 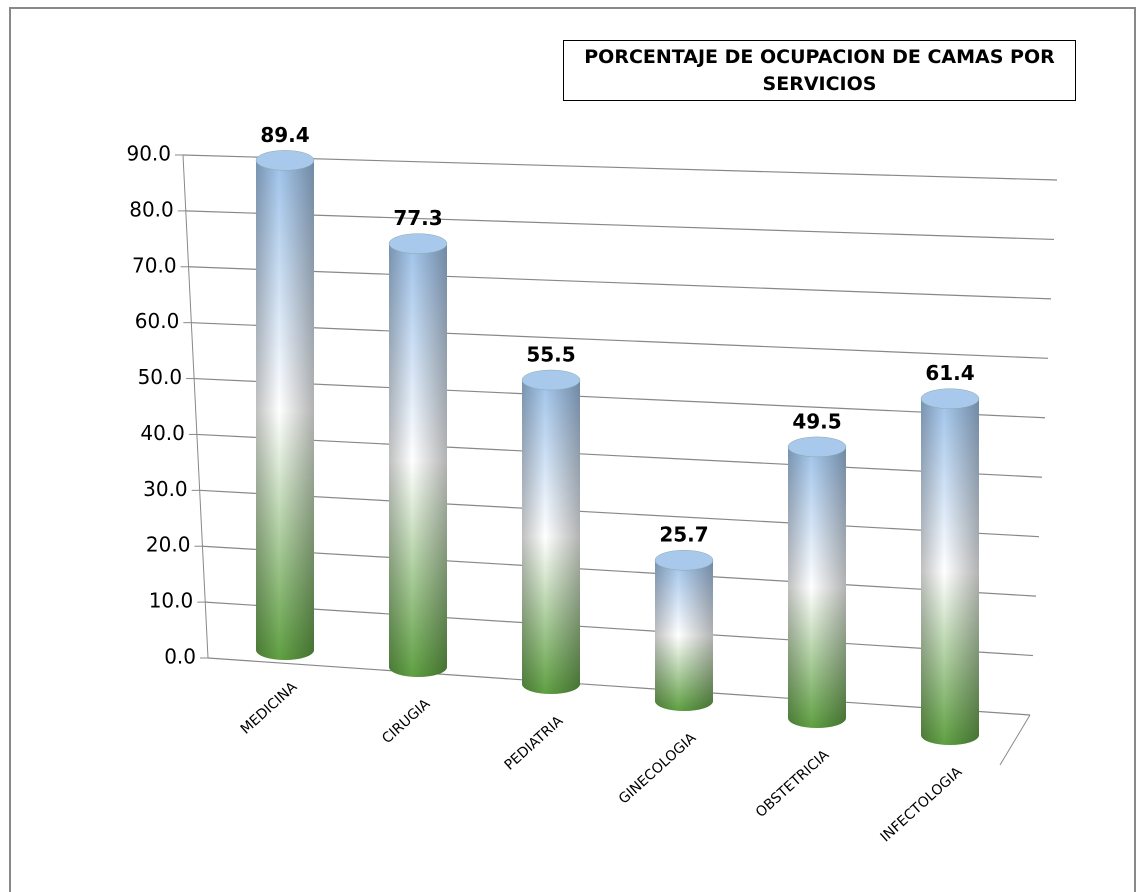 What do you see at coordinates (162, 433) in the screenshot?
I see `y-tick-label: 40.0` at bounding box center [162, 433].